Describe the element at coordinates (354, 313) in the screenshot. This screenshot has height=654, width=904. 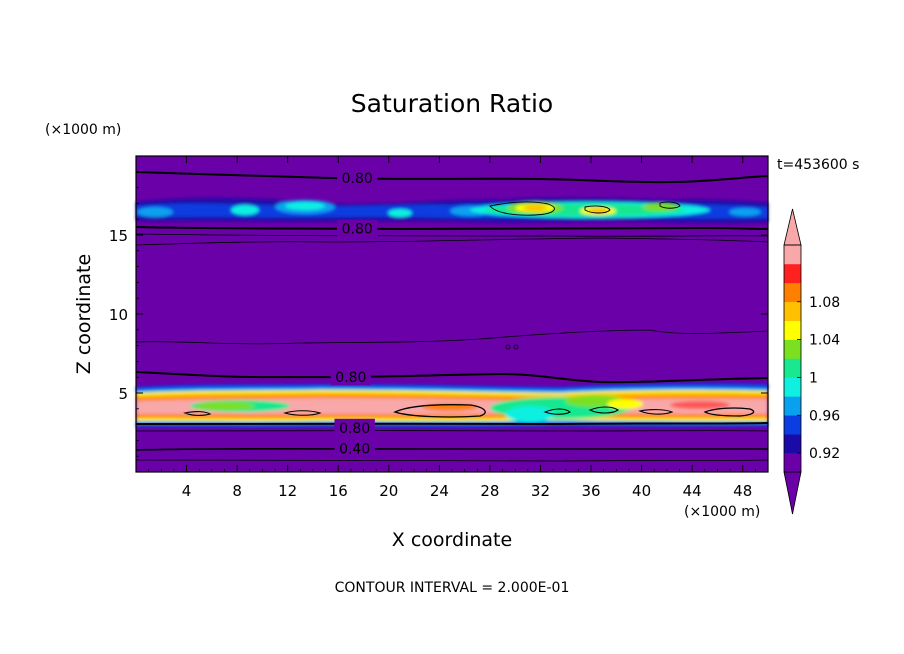
I see `contour-labels: 0.80 0.80 0.80 0.80 0.40` at that location.